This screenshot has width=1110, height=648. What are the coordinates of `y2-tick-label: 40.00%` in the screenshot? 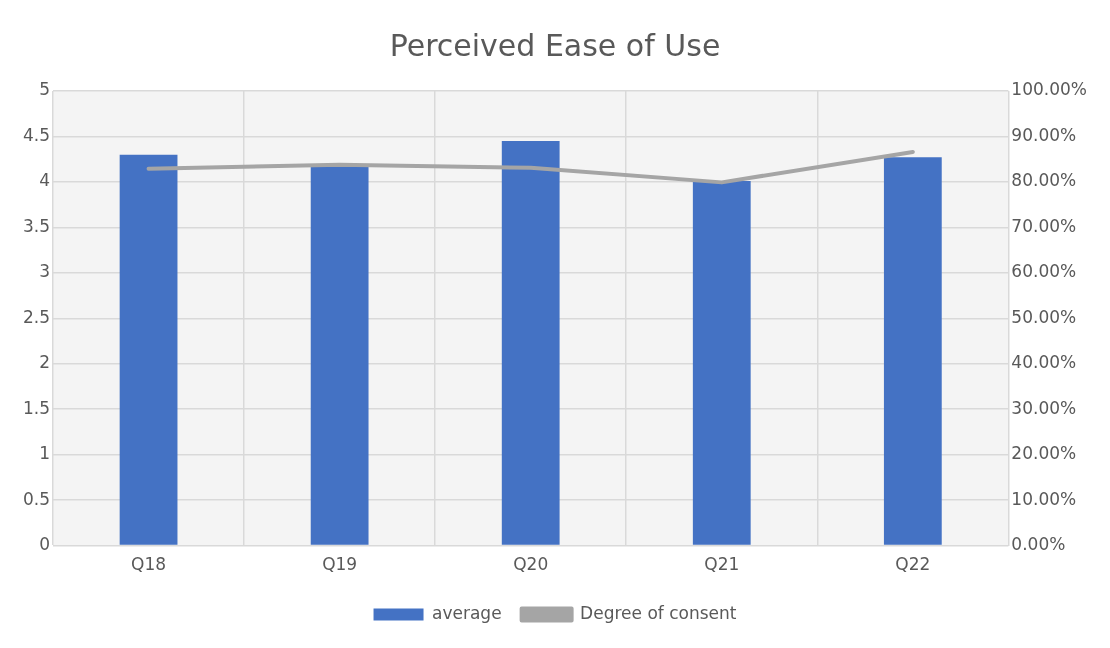 It's located at (1044, 362).